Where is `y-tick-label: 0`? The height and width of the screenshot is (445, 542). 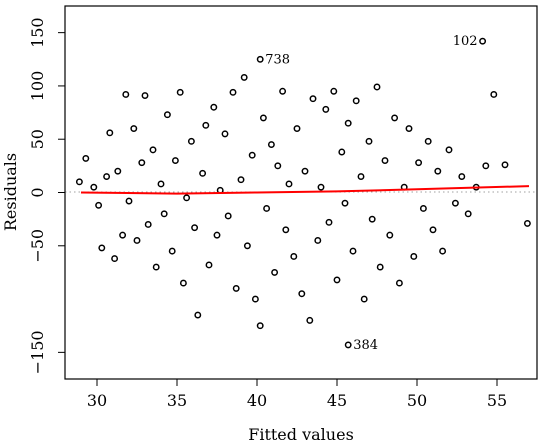 y-tick-label: 0 is located at coordinates (37, 192).